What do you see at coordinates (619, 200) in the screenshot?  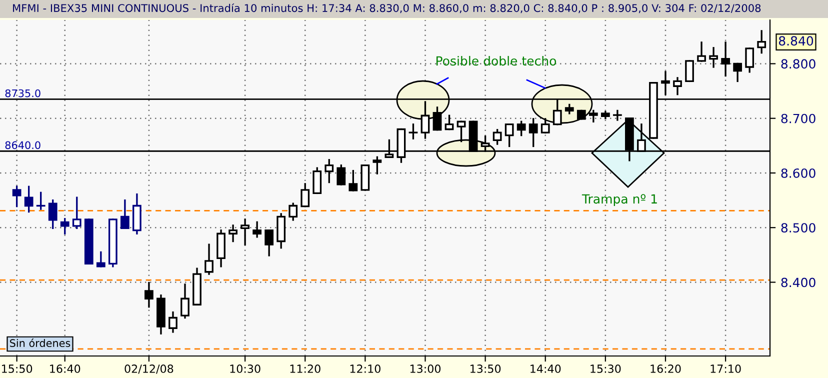 I see `annotation: Trampa nº 1` at bounding box center [619, 200].